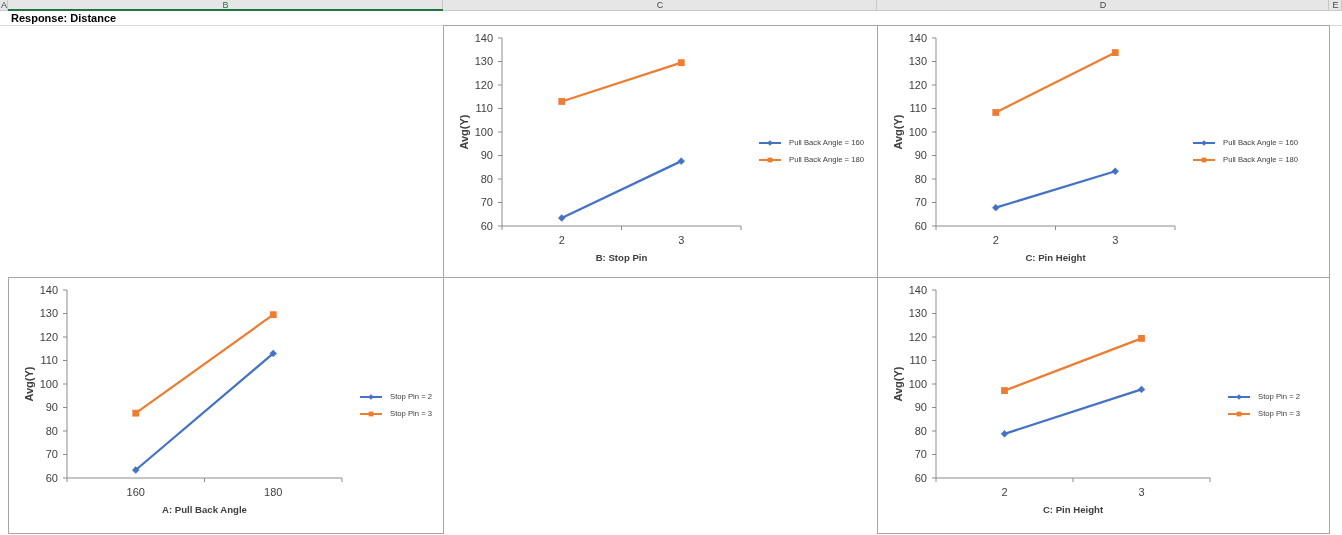 This screenshot has width=1342, height=535. What do you see at coordinates (273, 492) in the screenshot?
I see `x-tick-label: 180` at bounding box center [273, 492].